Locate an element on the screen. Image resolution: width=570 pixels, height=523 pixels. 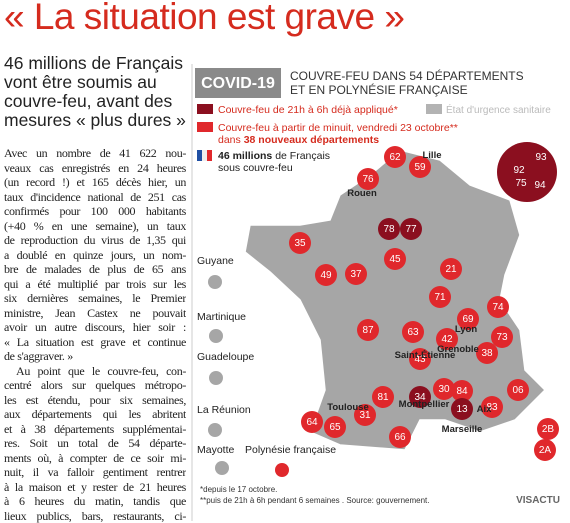
city-label: Toulouse is located at coordinates (348, 407).